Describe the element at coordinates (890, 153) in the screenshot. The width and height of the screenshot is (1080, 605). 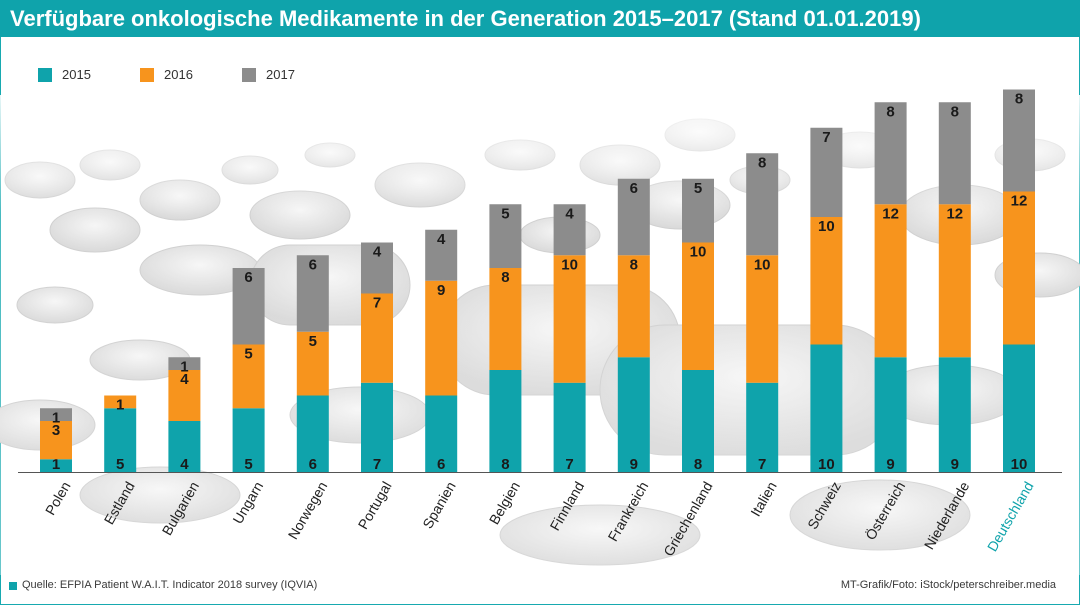
I see `bar-oesterreich-2017` at that location.